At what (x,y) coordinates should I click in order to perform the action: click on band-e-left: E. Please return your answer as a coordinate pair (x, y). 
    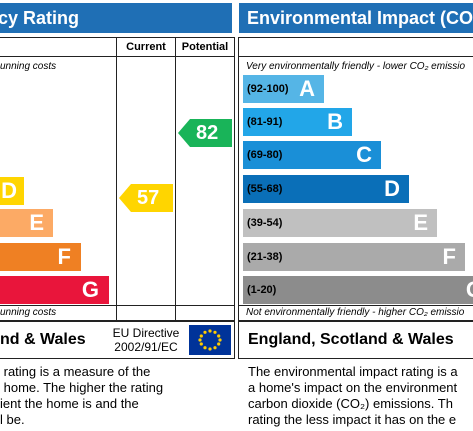
    Looking at the image, I should click on (26, 223).